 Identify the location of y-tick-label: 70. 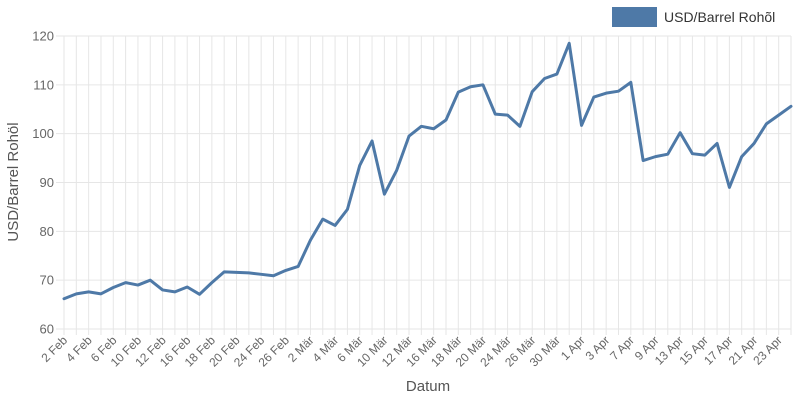
(47, 280).